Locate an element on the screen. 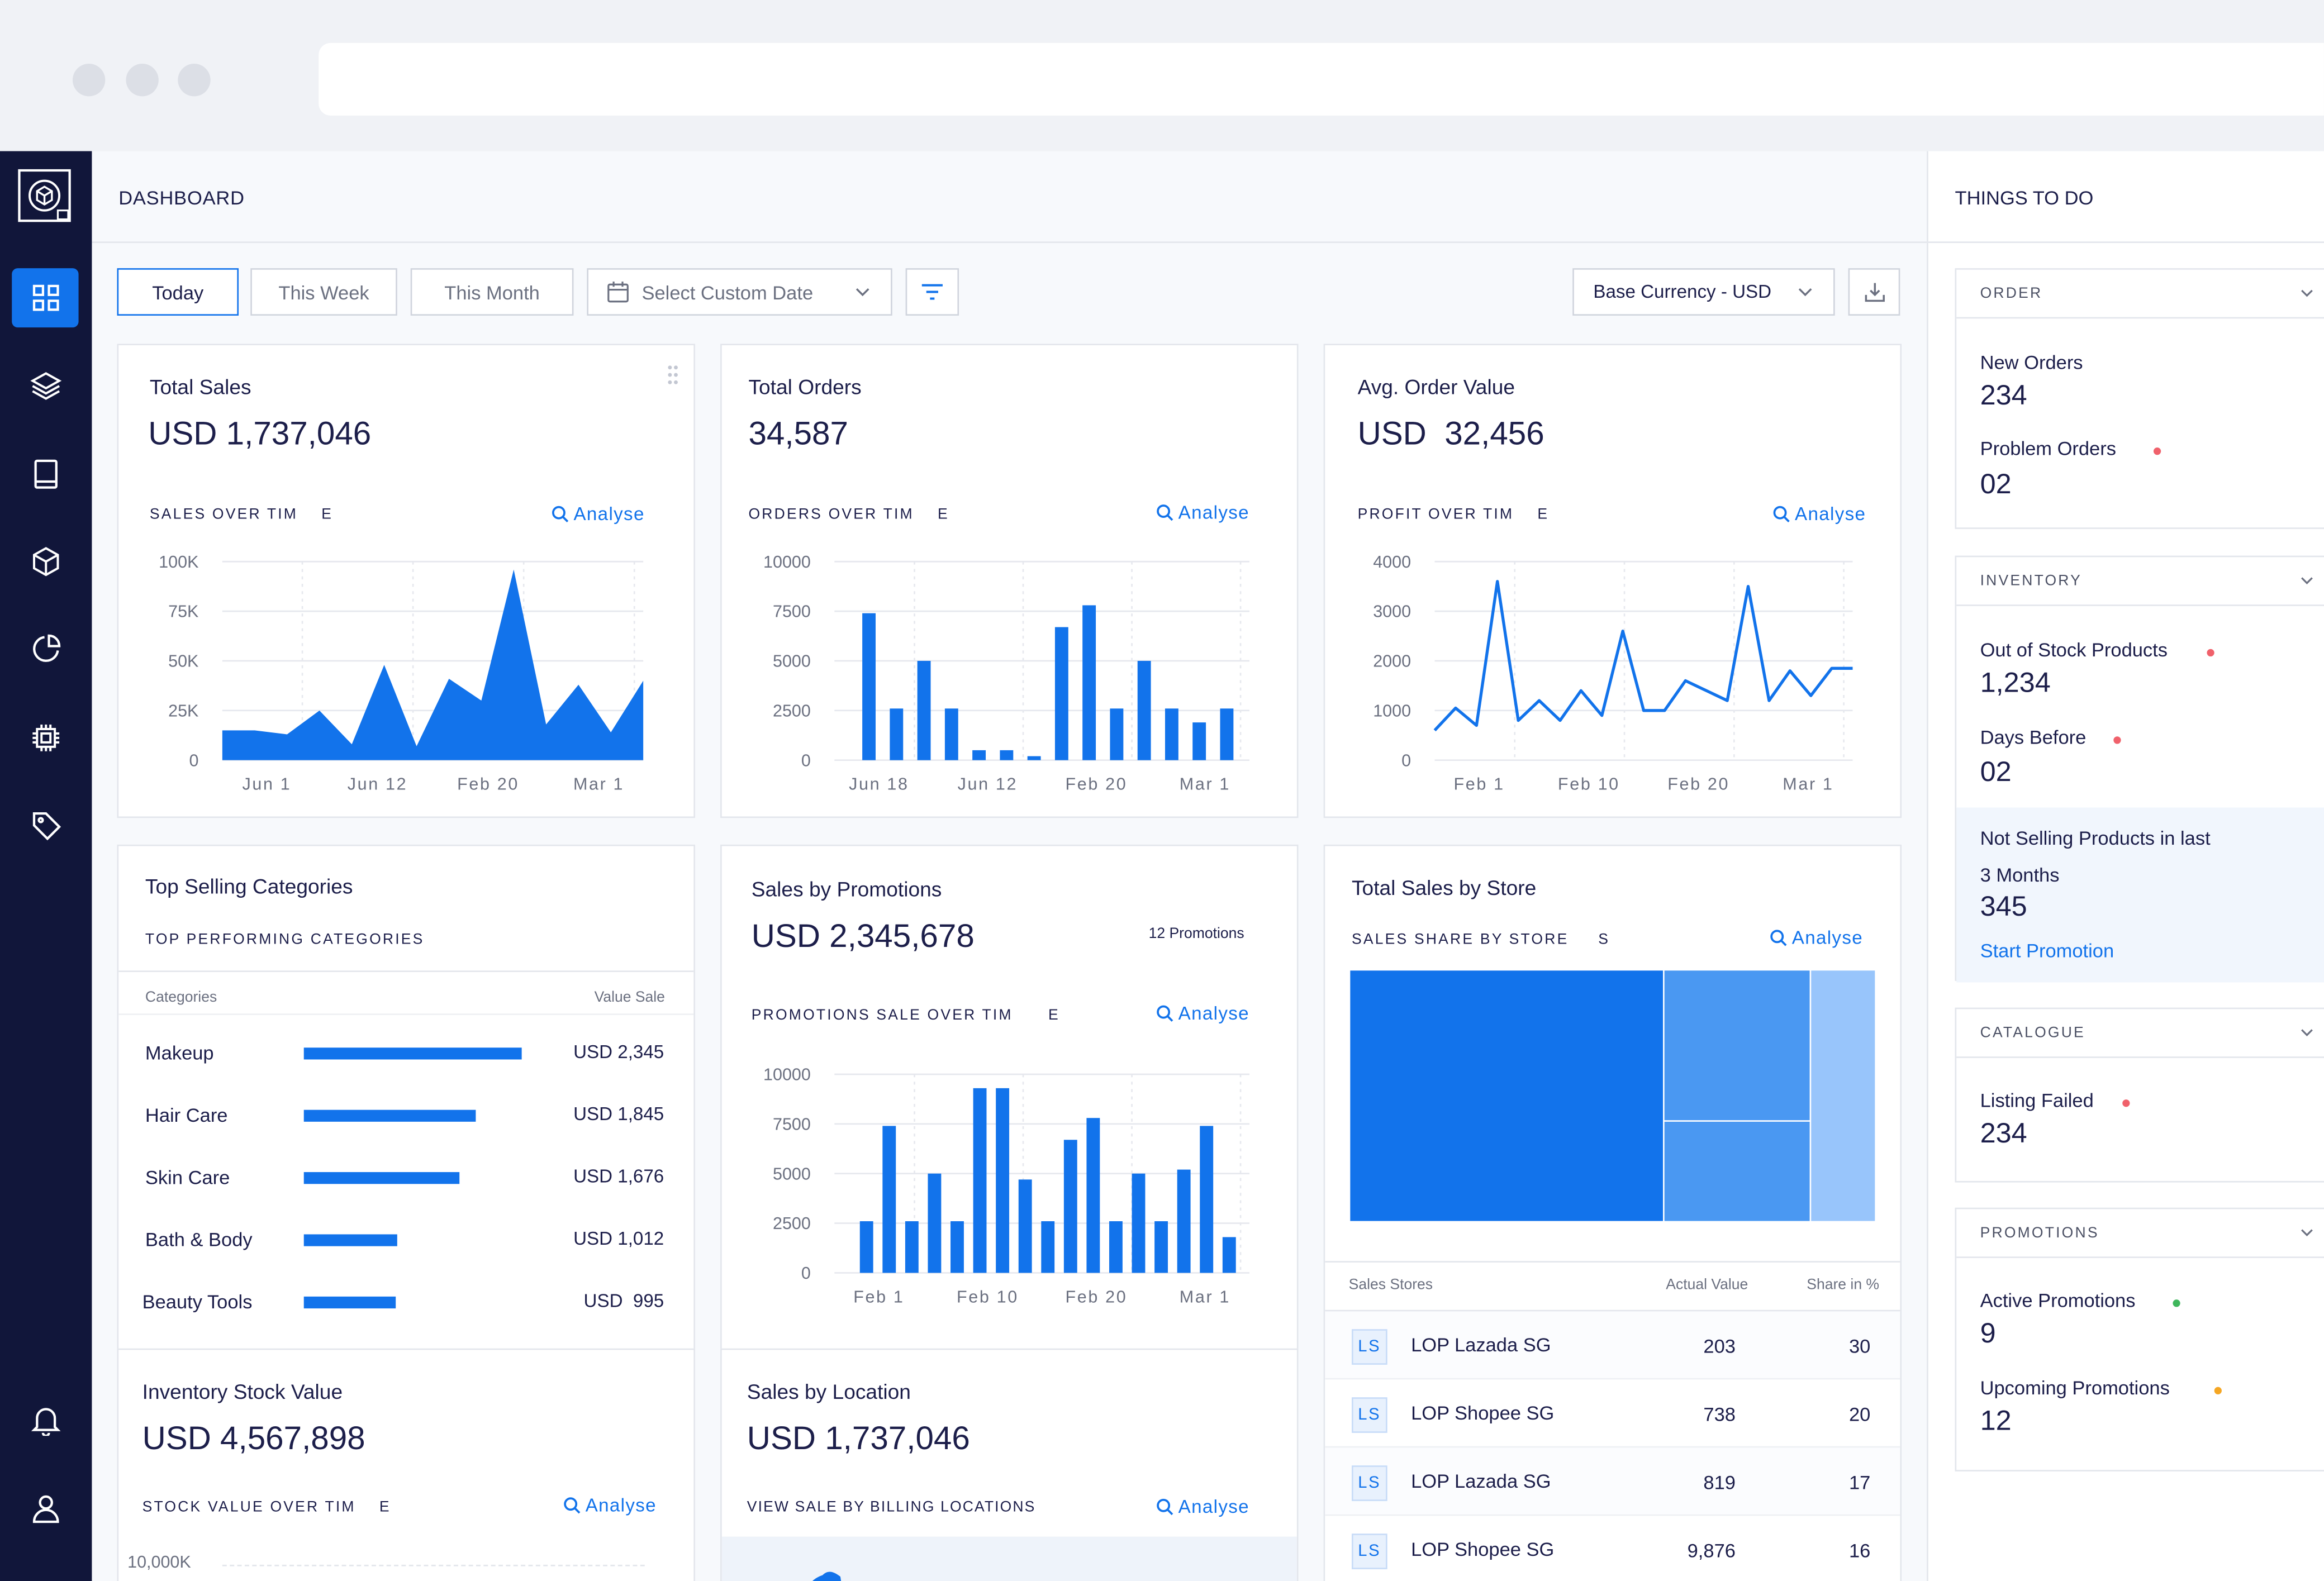 The height and width of the screenshot is (1581, 2324). nav-products is located at coordinates (45, 561).